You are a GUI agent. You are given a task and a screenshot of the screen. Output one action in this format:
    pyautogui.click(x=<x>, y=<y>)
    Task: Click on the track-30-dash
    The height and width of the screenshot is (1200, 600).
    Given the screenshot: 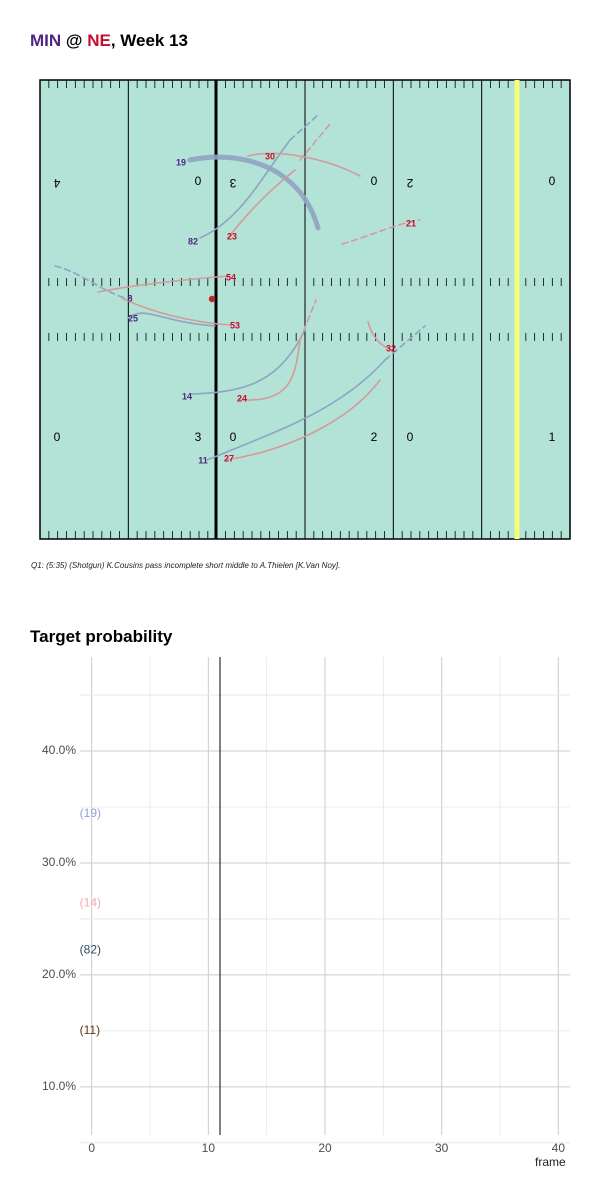 What is the action you would take?
    pyautogui.click(x=315, y=142)
    